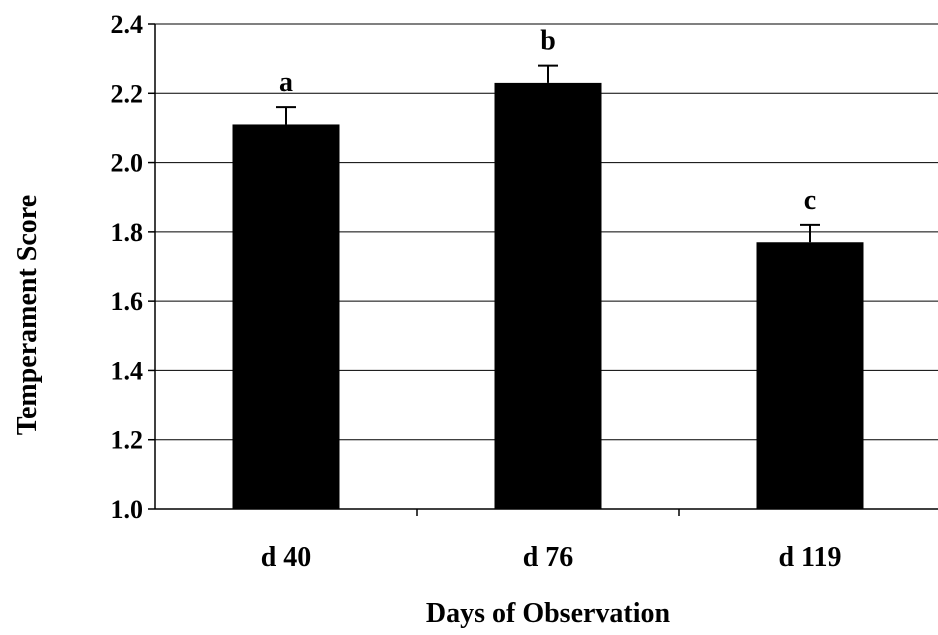 The width and height of the screenshot is (938, 635). Describe the element at coordinates (809, 557) in the screenshot. I see `x-tick-label: d 119` at that location.